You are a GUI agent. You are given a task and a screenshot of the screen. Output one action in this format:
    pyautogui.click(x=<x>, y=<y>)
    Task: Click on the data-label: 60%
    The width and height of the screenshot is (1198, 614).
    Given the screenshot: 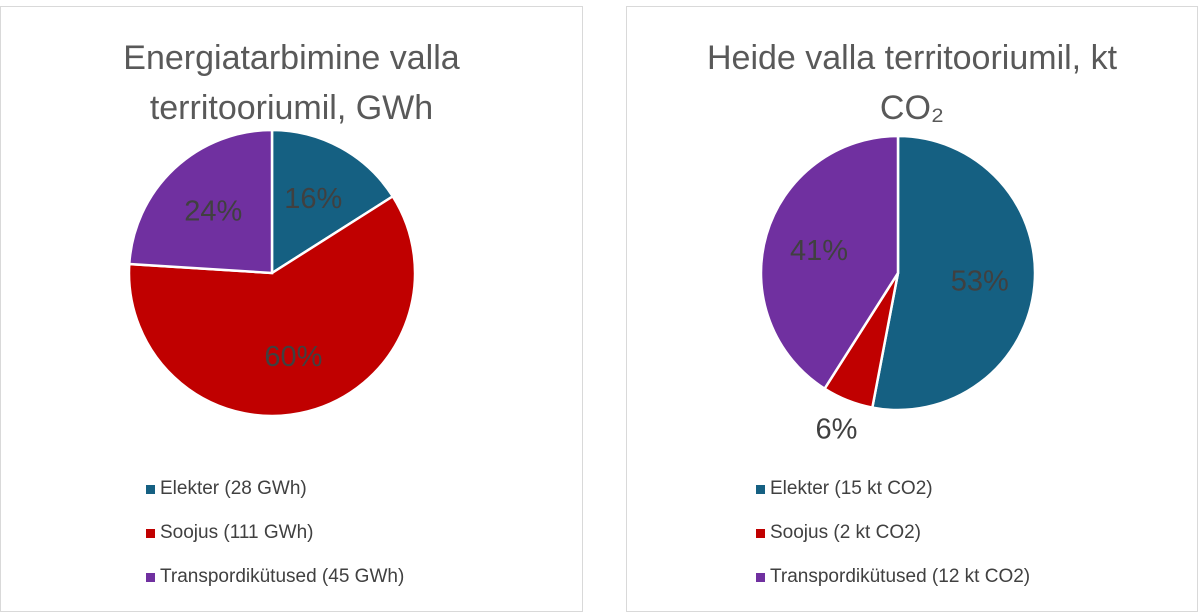 What is the action you would take?
    pyautogui.click(x=293, y=357)
    